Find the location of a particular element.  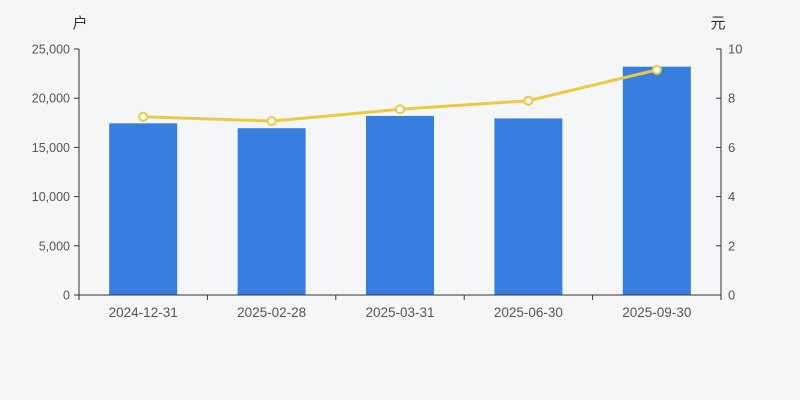

right-axis-title: 元 is located at coordinates (718, 23).